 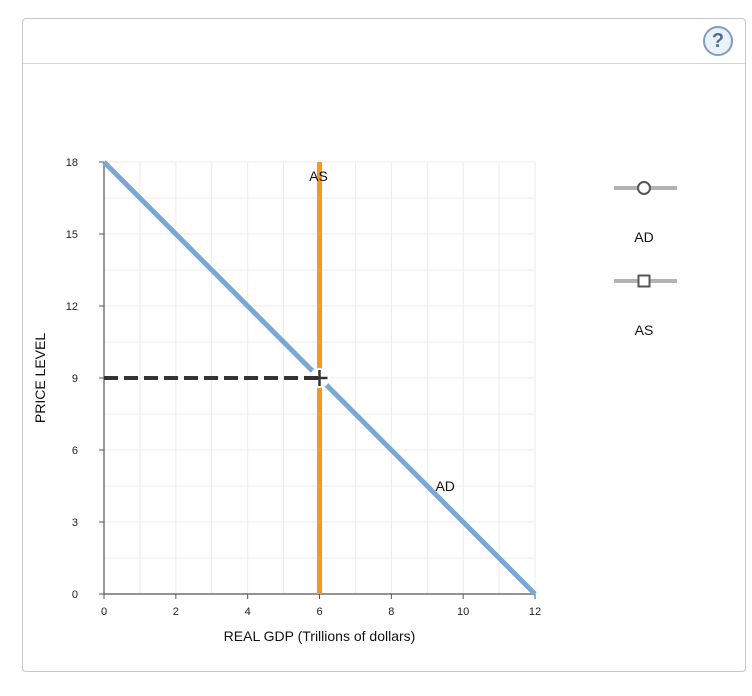 What do you see at coordinates (75, 595) in the screenshot?
I see `y-tick-label: 0` at bounding box center [75, 595].